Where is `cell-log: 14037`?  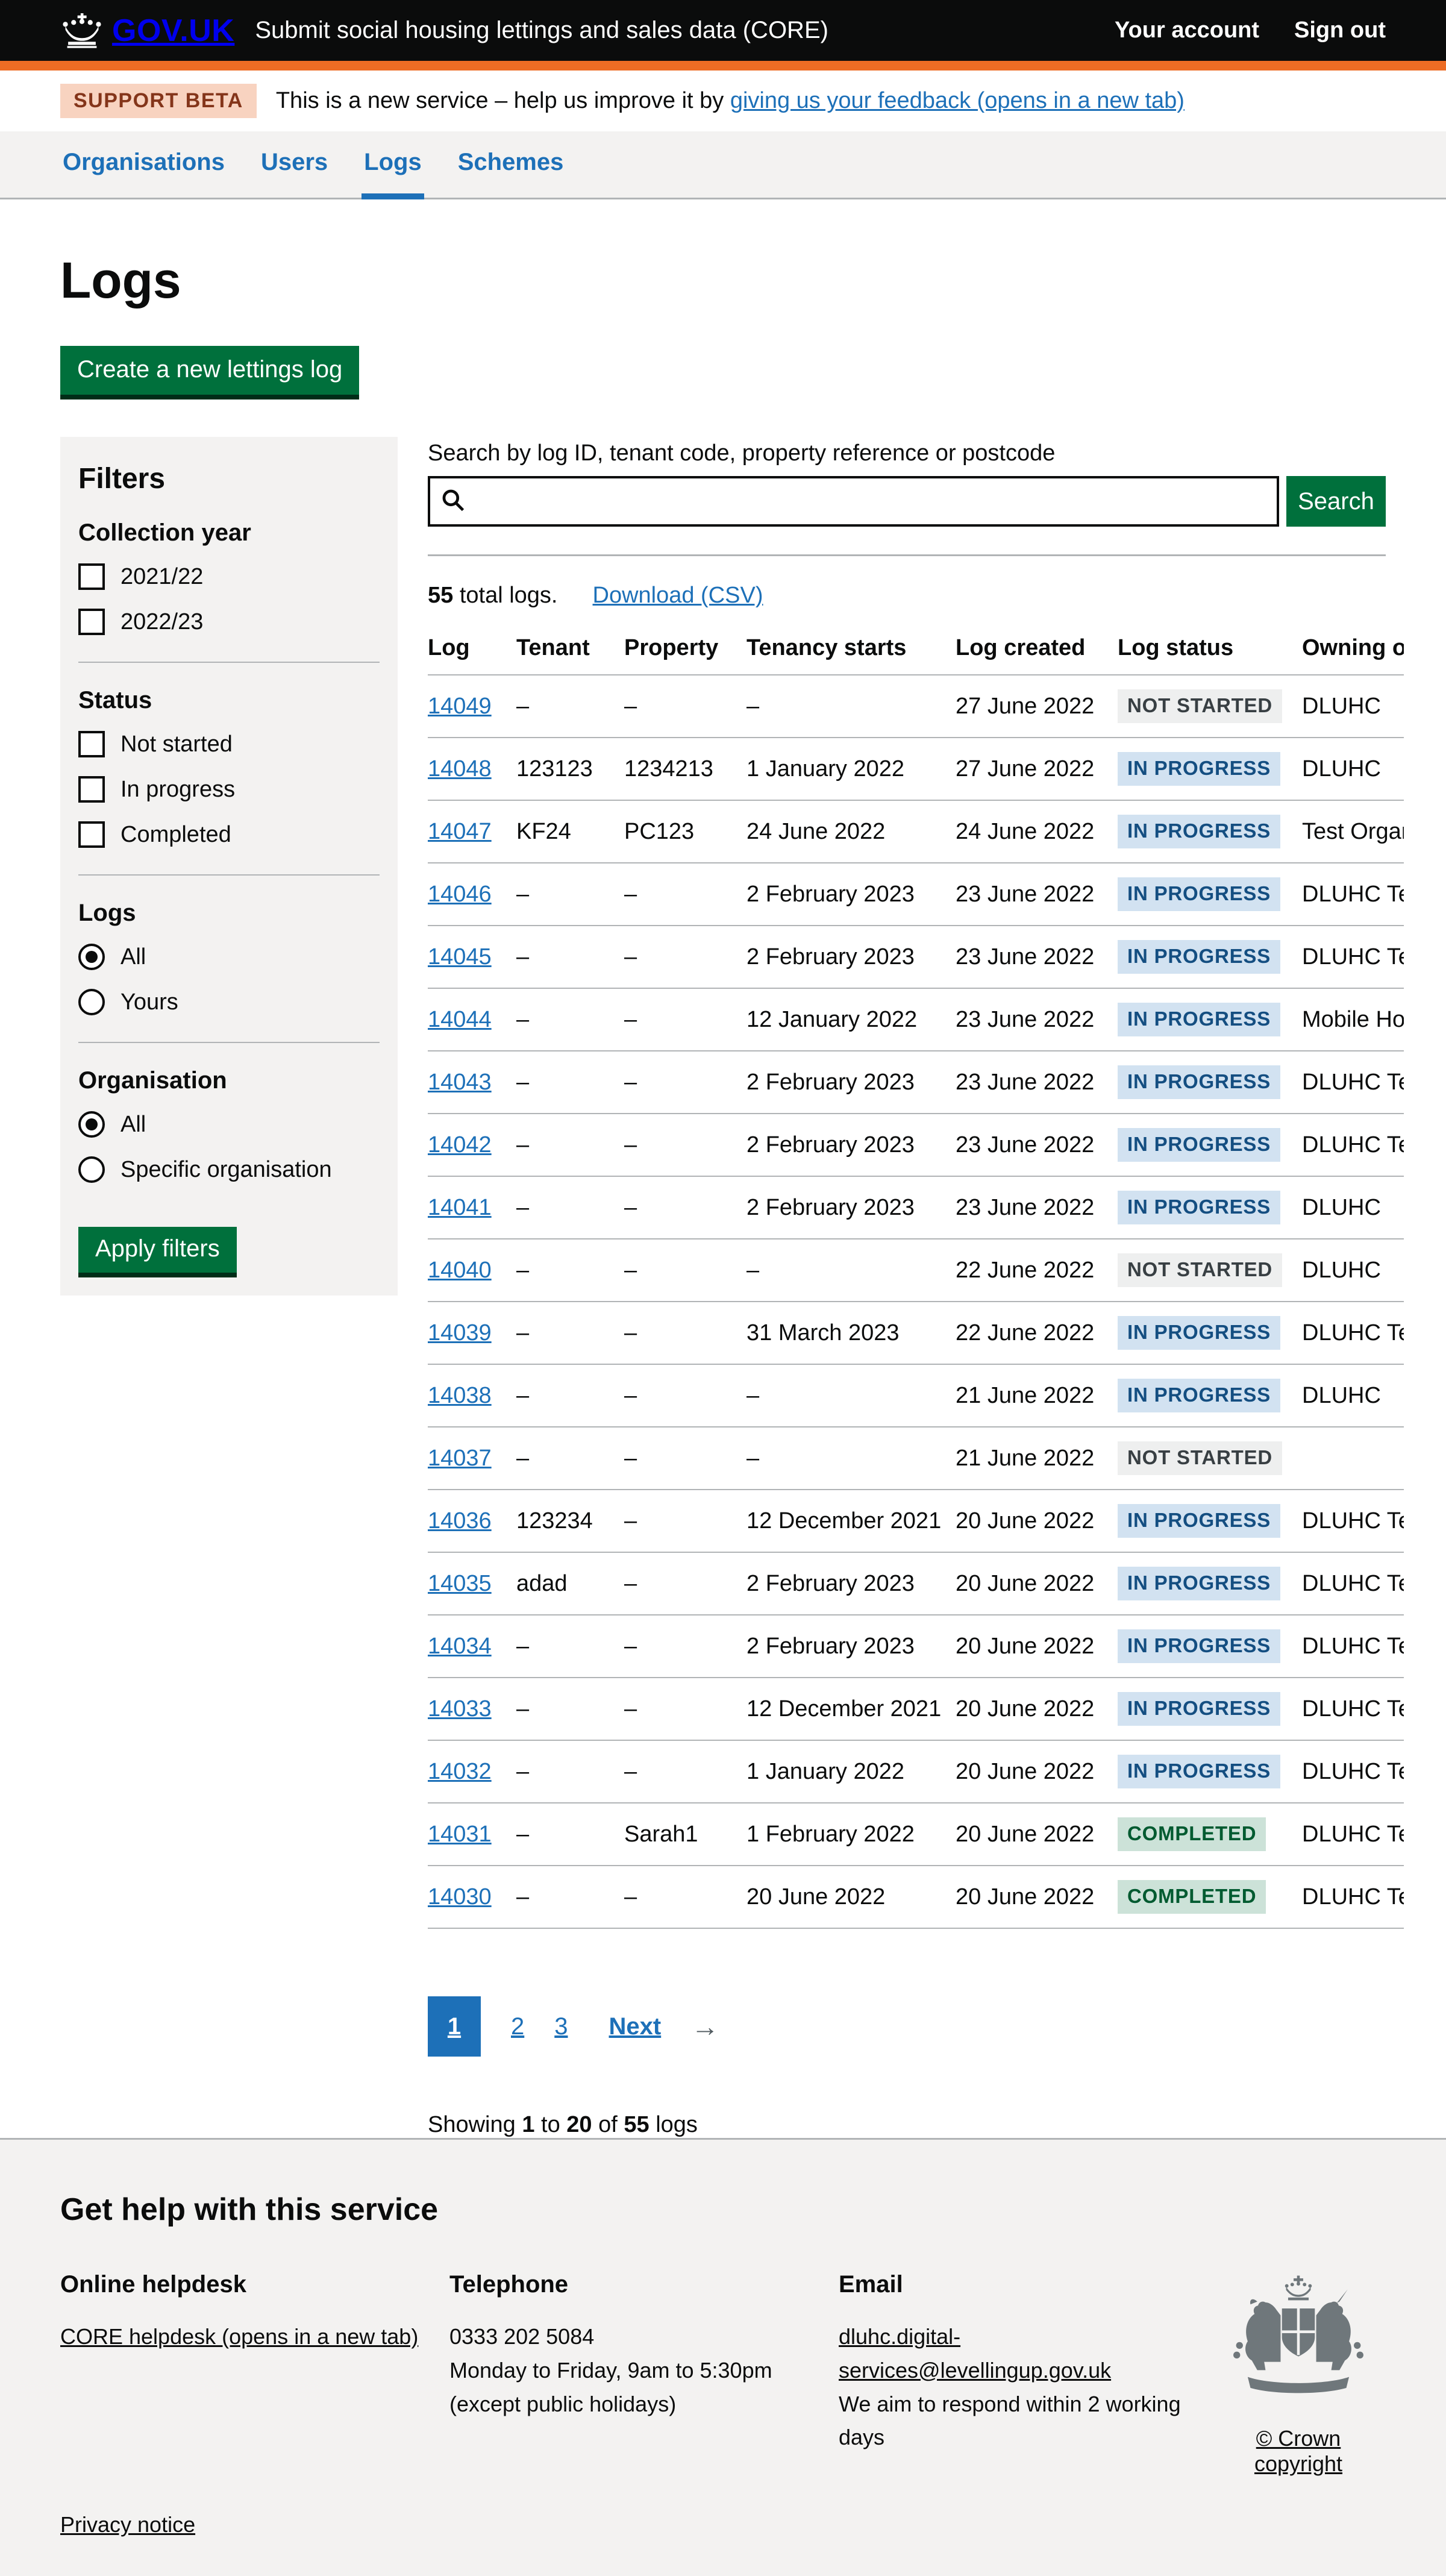
cell-log: 14037 is located at coordinates (472, 1458).